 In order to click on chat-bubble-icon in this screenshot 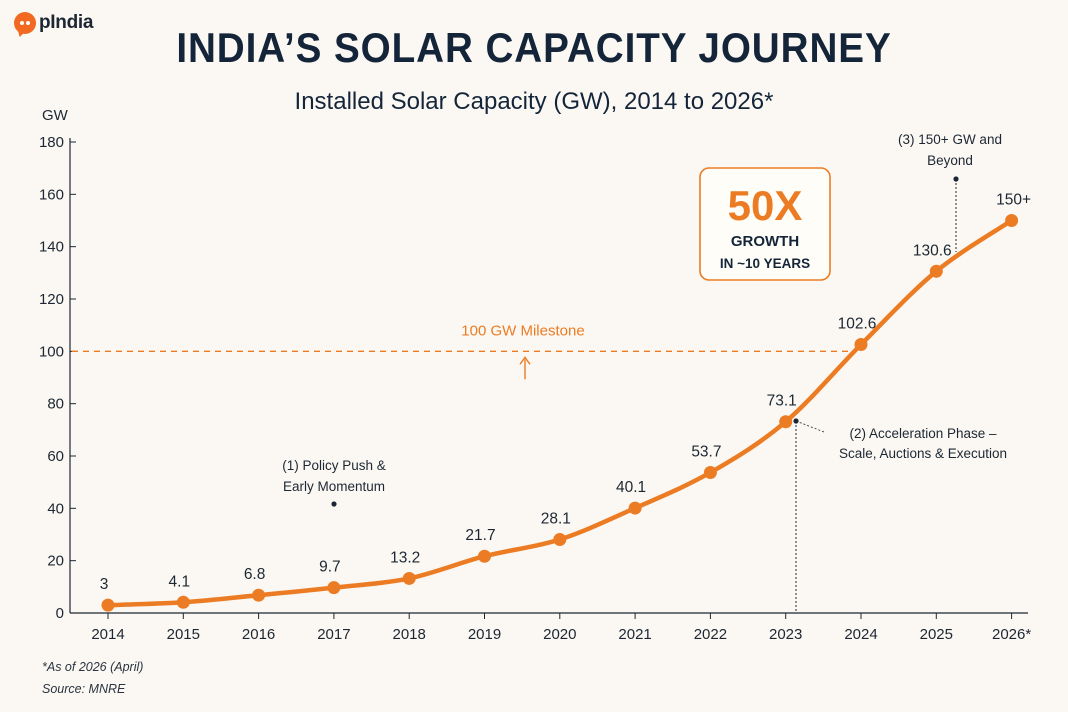, I will do `click(25, 23)`.